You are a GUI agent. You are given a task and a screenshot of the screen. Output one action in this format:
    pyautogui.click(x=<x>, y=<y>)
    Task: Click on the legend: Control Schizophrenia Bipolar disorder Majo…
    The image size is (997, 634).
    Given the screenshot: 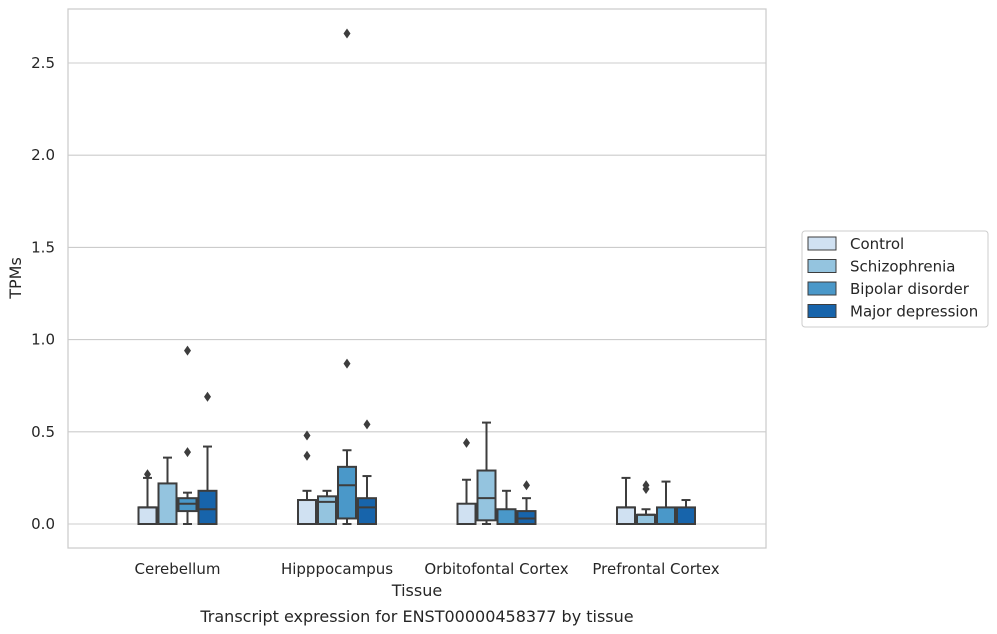 What is the action you would take?
    pyautogui.click(x=895, y=279)
    